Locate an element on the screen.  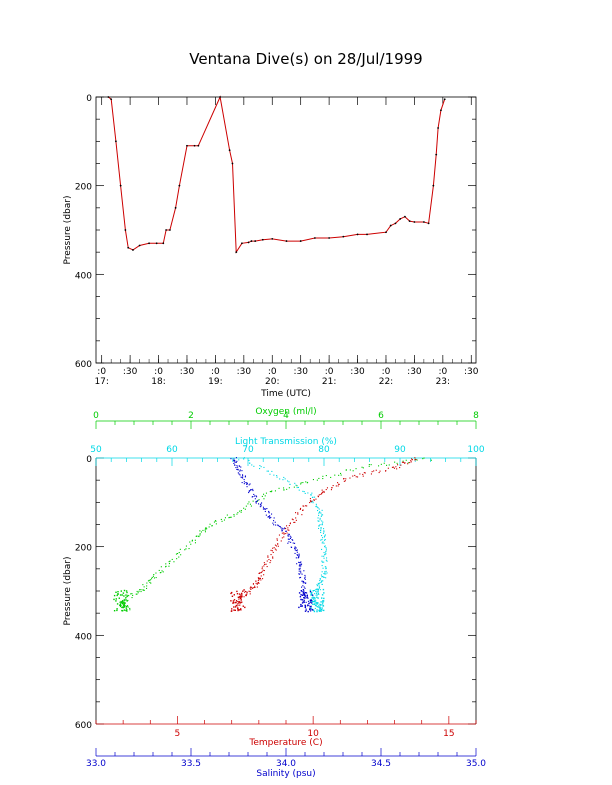
chart-title: Ventana Dive(s) on 28/Jul/1999 is located at coordinates (306, 59).